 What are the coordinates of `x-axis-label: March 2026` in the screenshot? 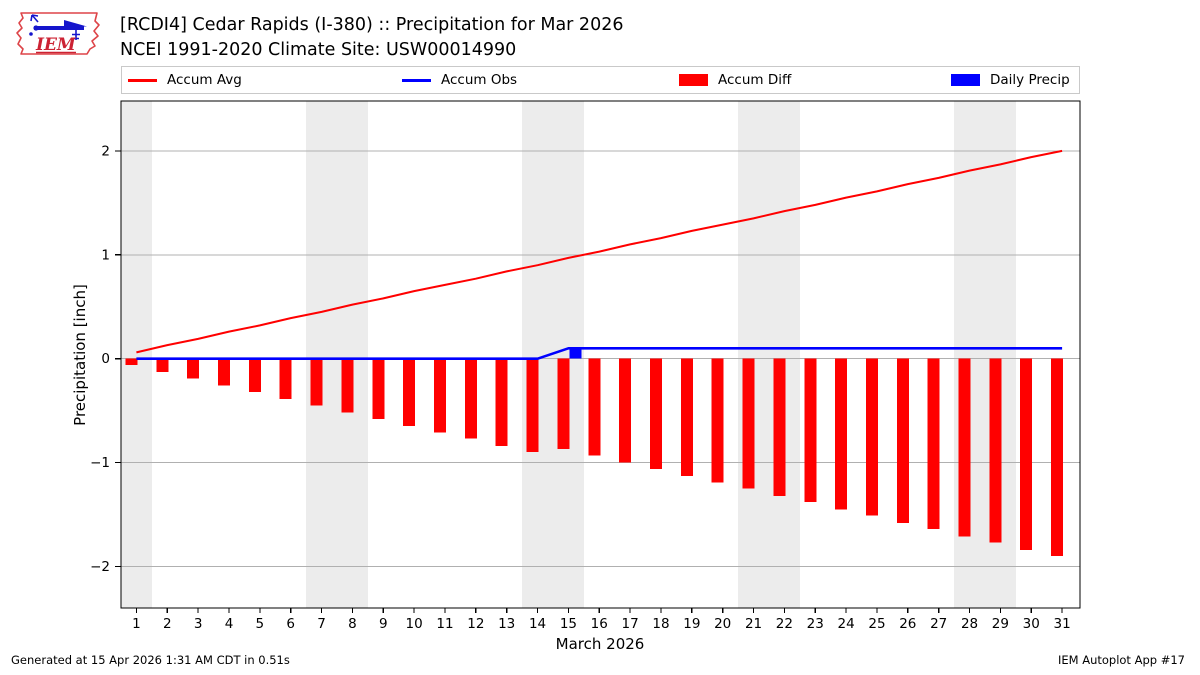 It's located at (600, 644).